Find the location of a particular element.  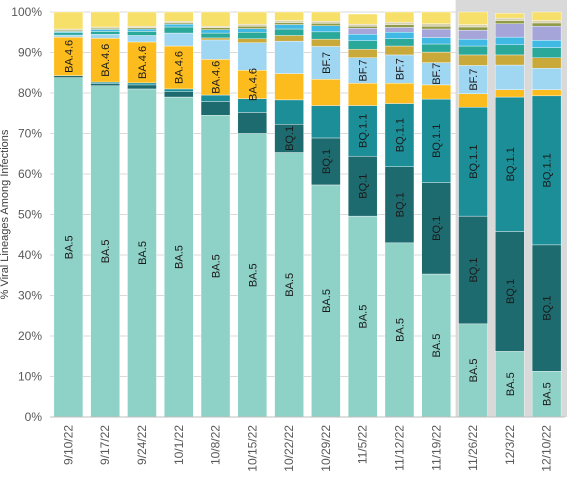

x-tick-label: 10/22/22 is located at coordinates (289, 448).